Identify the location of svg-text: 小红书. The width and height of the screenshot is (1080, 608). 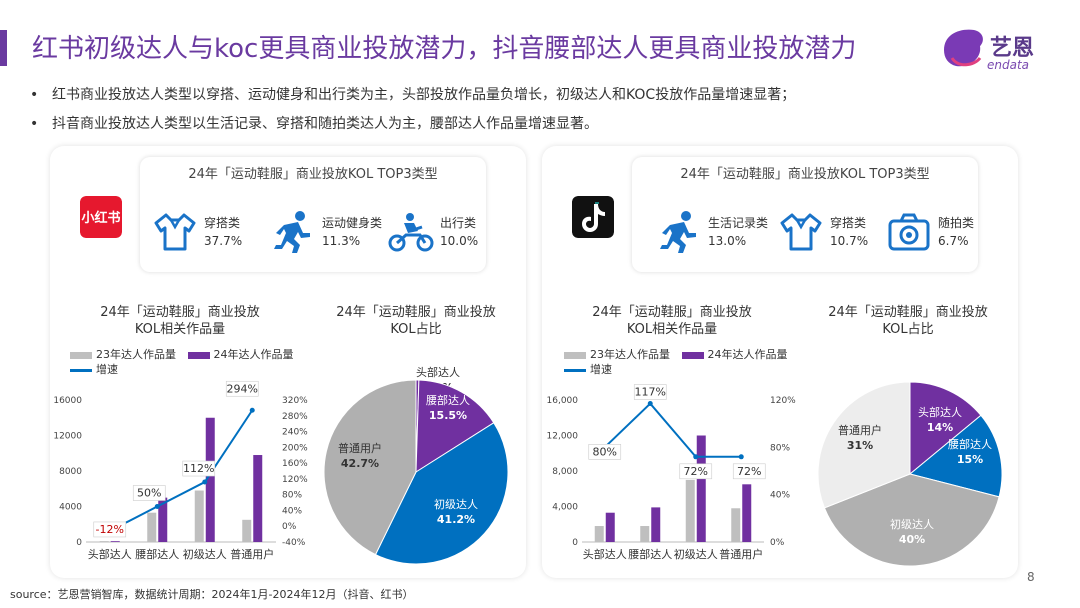
(100, 218).